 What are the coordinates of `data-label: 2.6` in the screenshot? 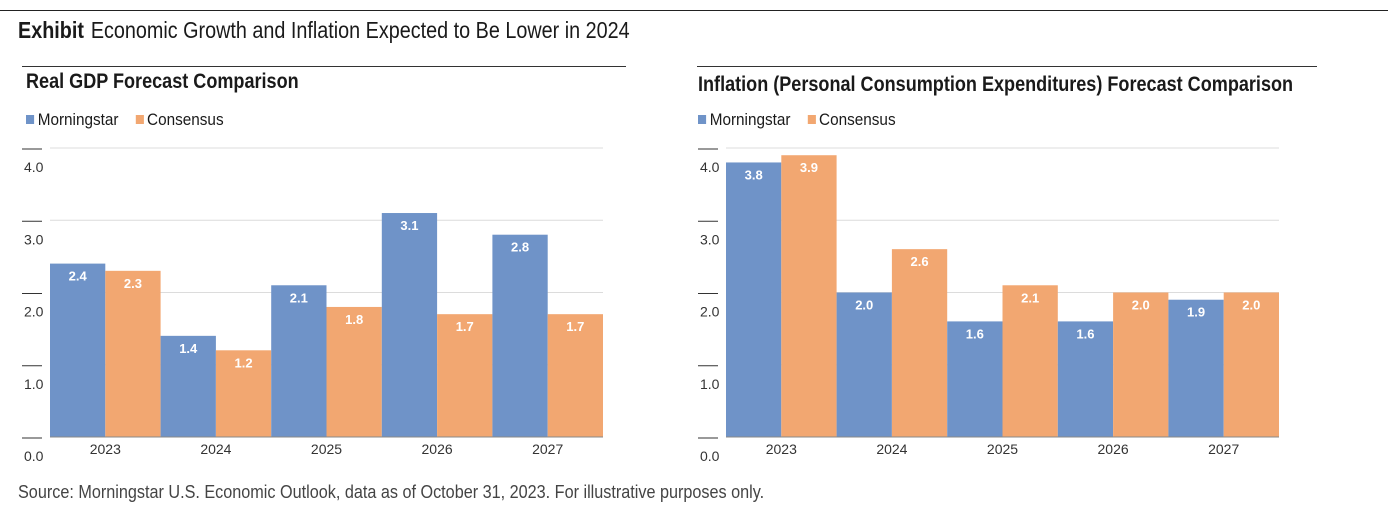 It's located at (920, 261).